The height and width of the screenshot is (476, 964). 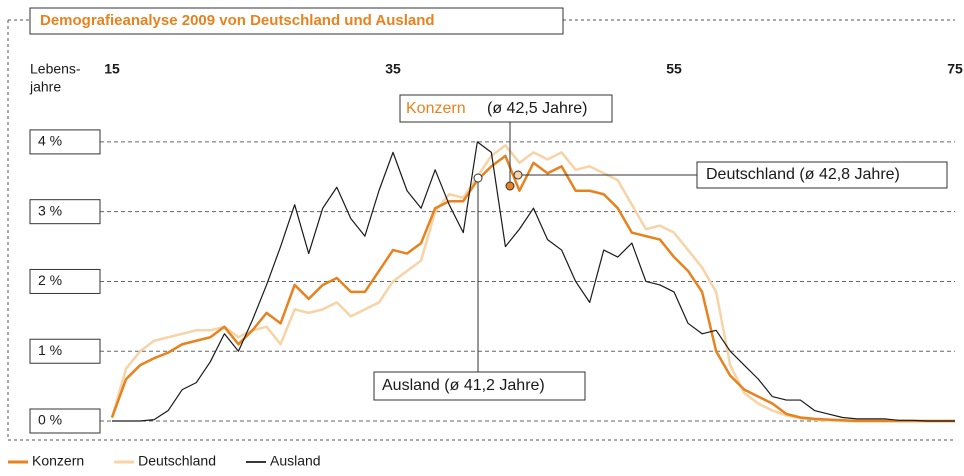 I want to click on y-tick-label: 4 %, so click(x=50, y=141).